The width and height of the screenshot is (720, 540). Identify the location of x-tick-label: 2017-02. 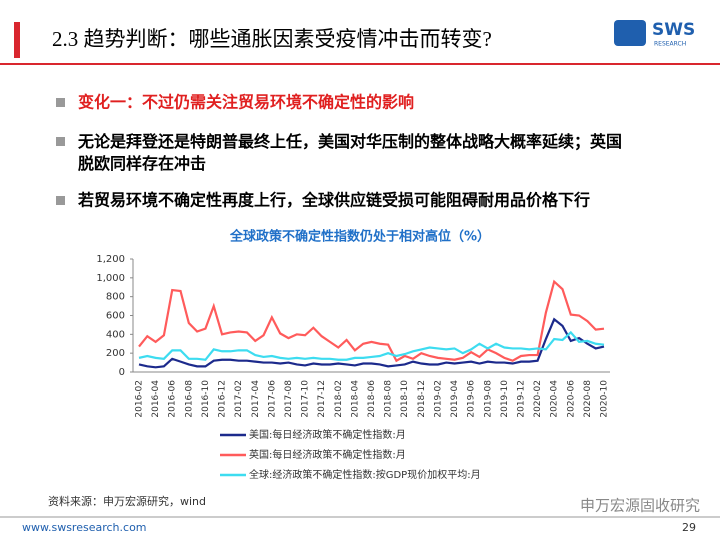
(239, 399).